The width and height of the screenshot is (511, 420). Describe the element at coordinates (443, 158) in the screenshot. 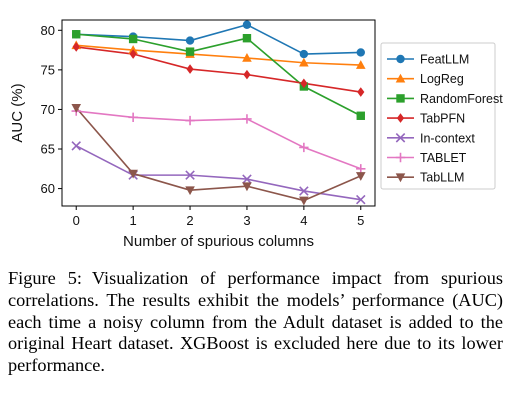

I see `legend-label-tablet: TABLET` at that location.